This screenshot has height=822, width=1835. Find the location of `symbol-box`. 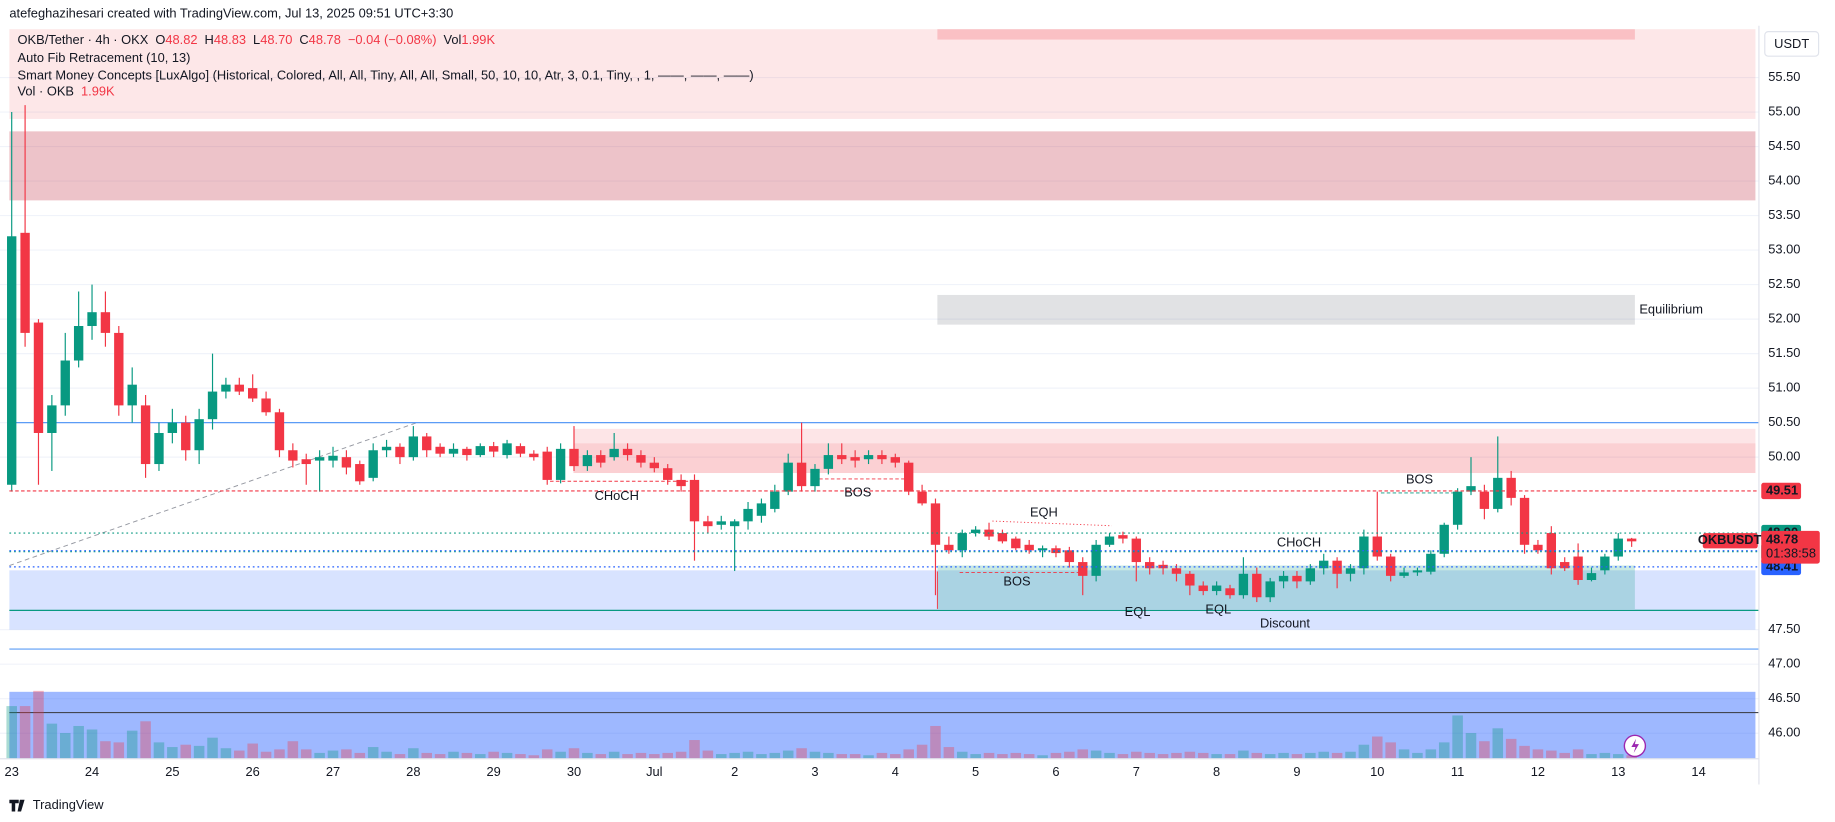

symbol-box is located at coordinates (1730, 541).